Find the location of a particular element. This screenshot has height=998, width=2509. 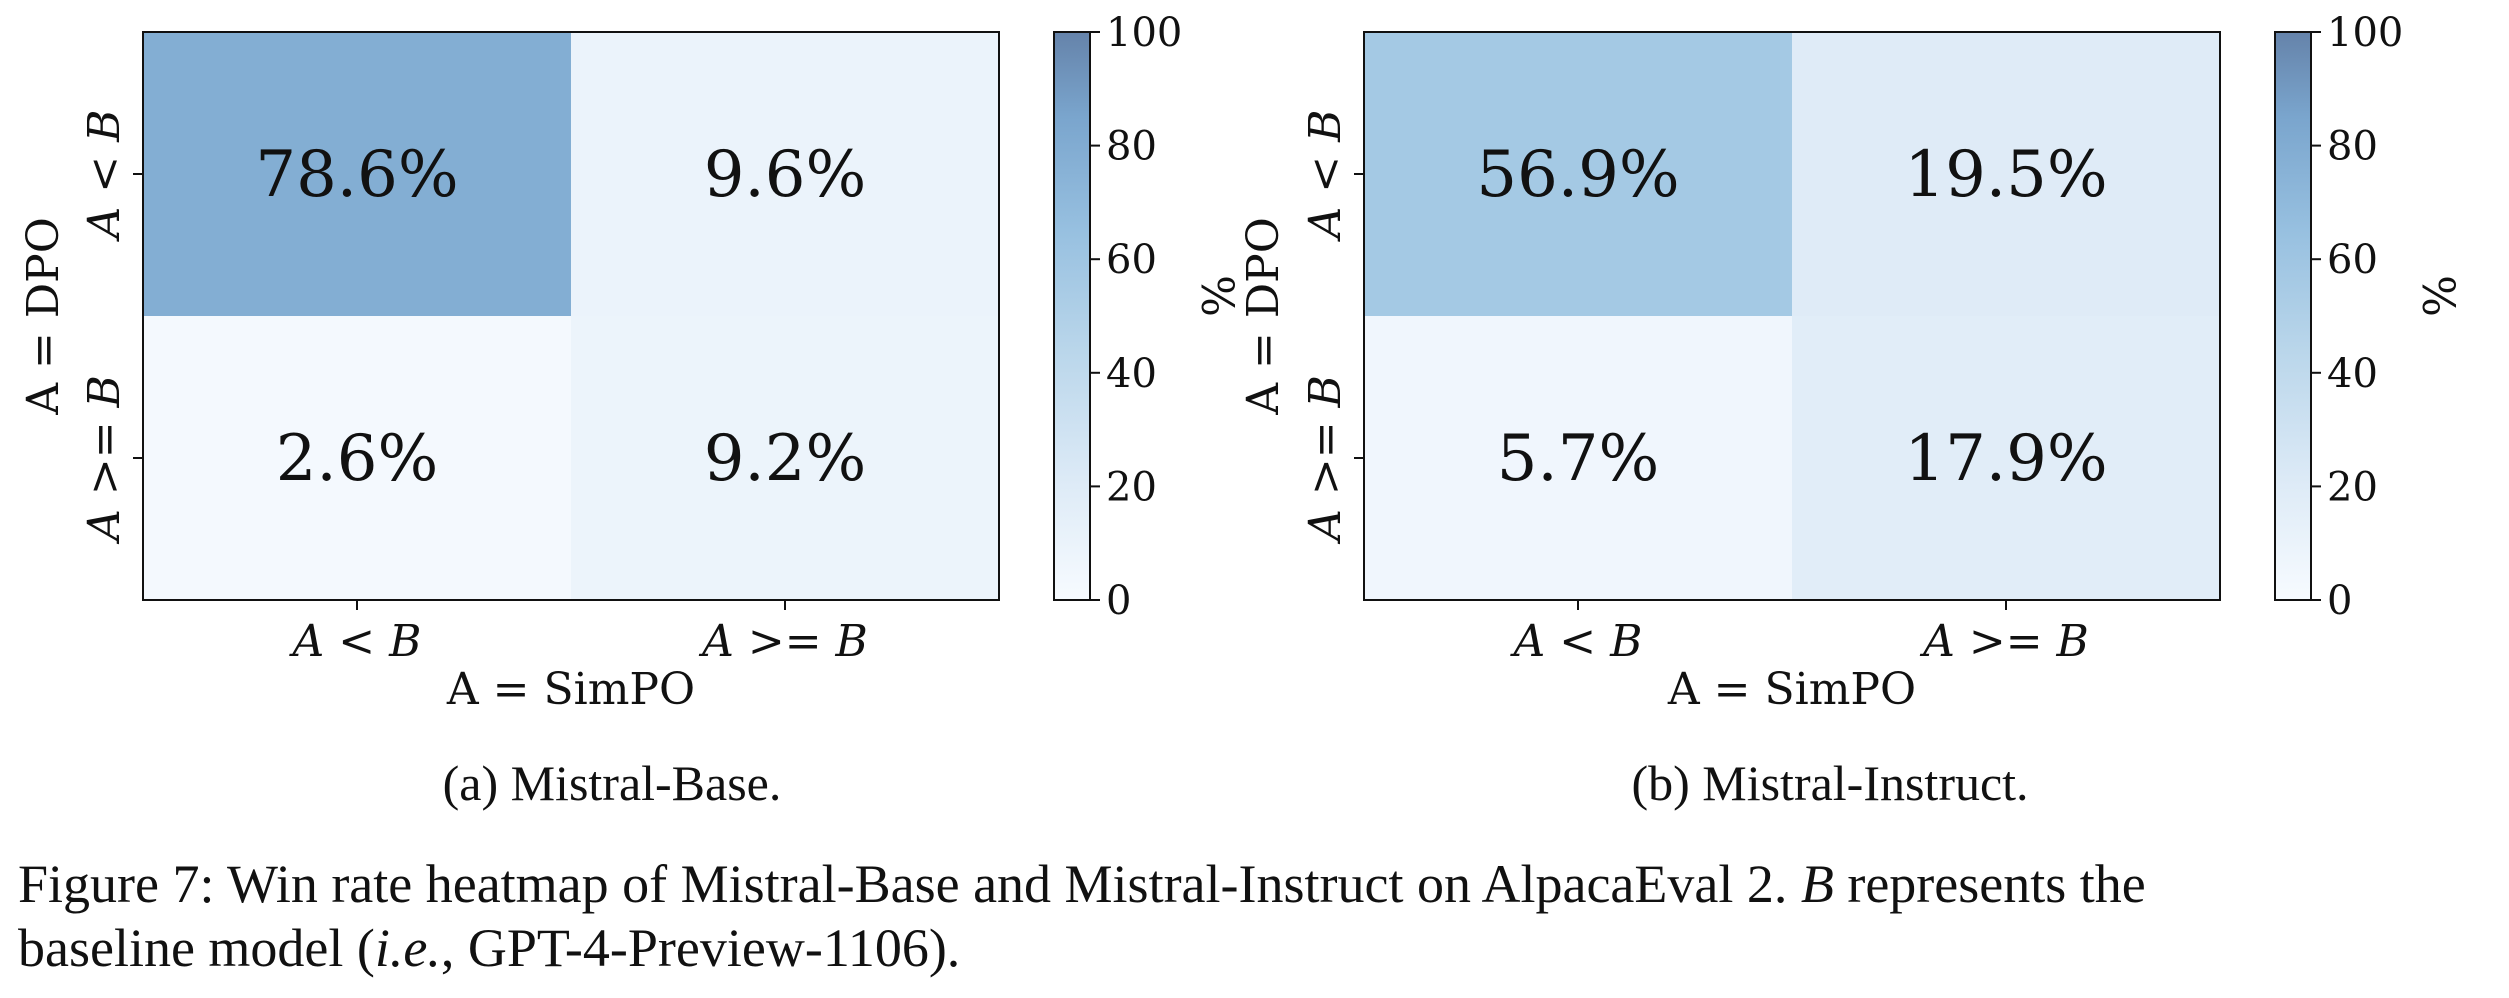

cell-a-lt-b-x-a-lt-b-label: 56.9% is located at coordinates (1577, 175).